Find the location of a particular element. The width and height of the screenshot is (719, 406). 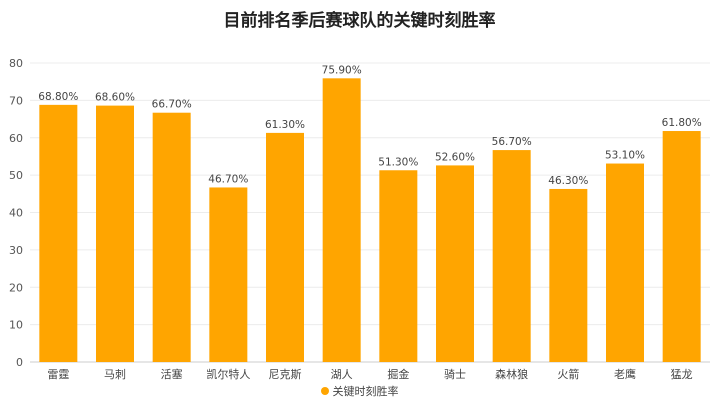

data-label: 46.70% is located at coordinates (228, 179).